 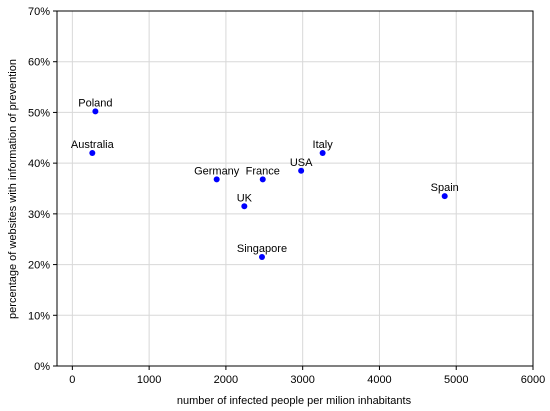 What do you see at coordinates (263, 171) in the screenshot?
I see `data-point-label: France` at bounding box center [263, 171].